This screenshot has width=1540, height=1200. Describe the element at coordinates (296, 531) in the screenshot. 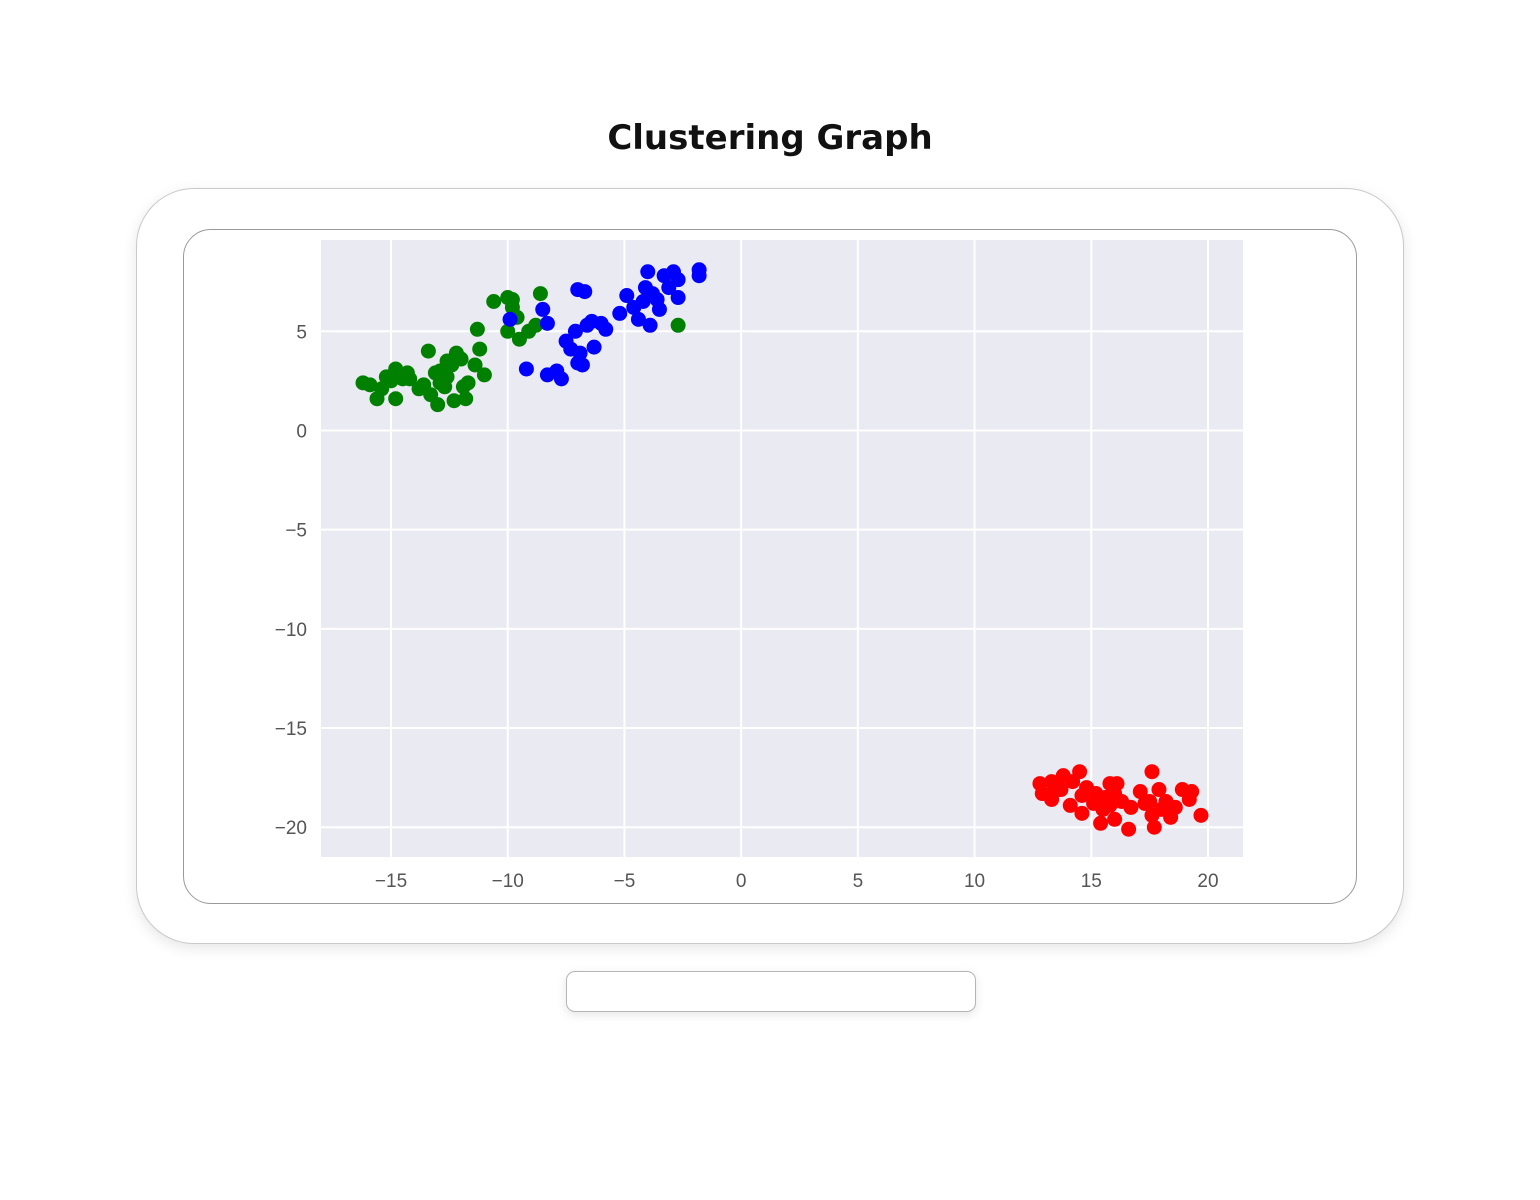

I see `y-tick-label: −5` at that location.